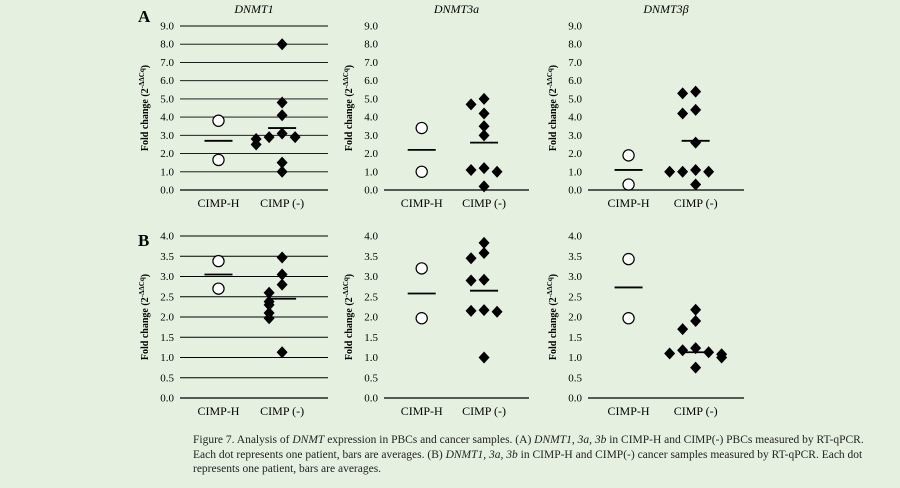  What do you see at coordinates (371, 257) in the screenshot?
I see `y-tick-label: 3.5` at bounding box center [371, 257].